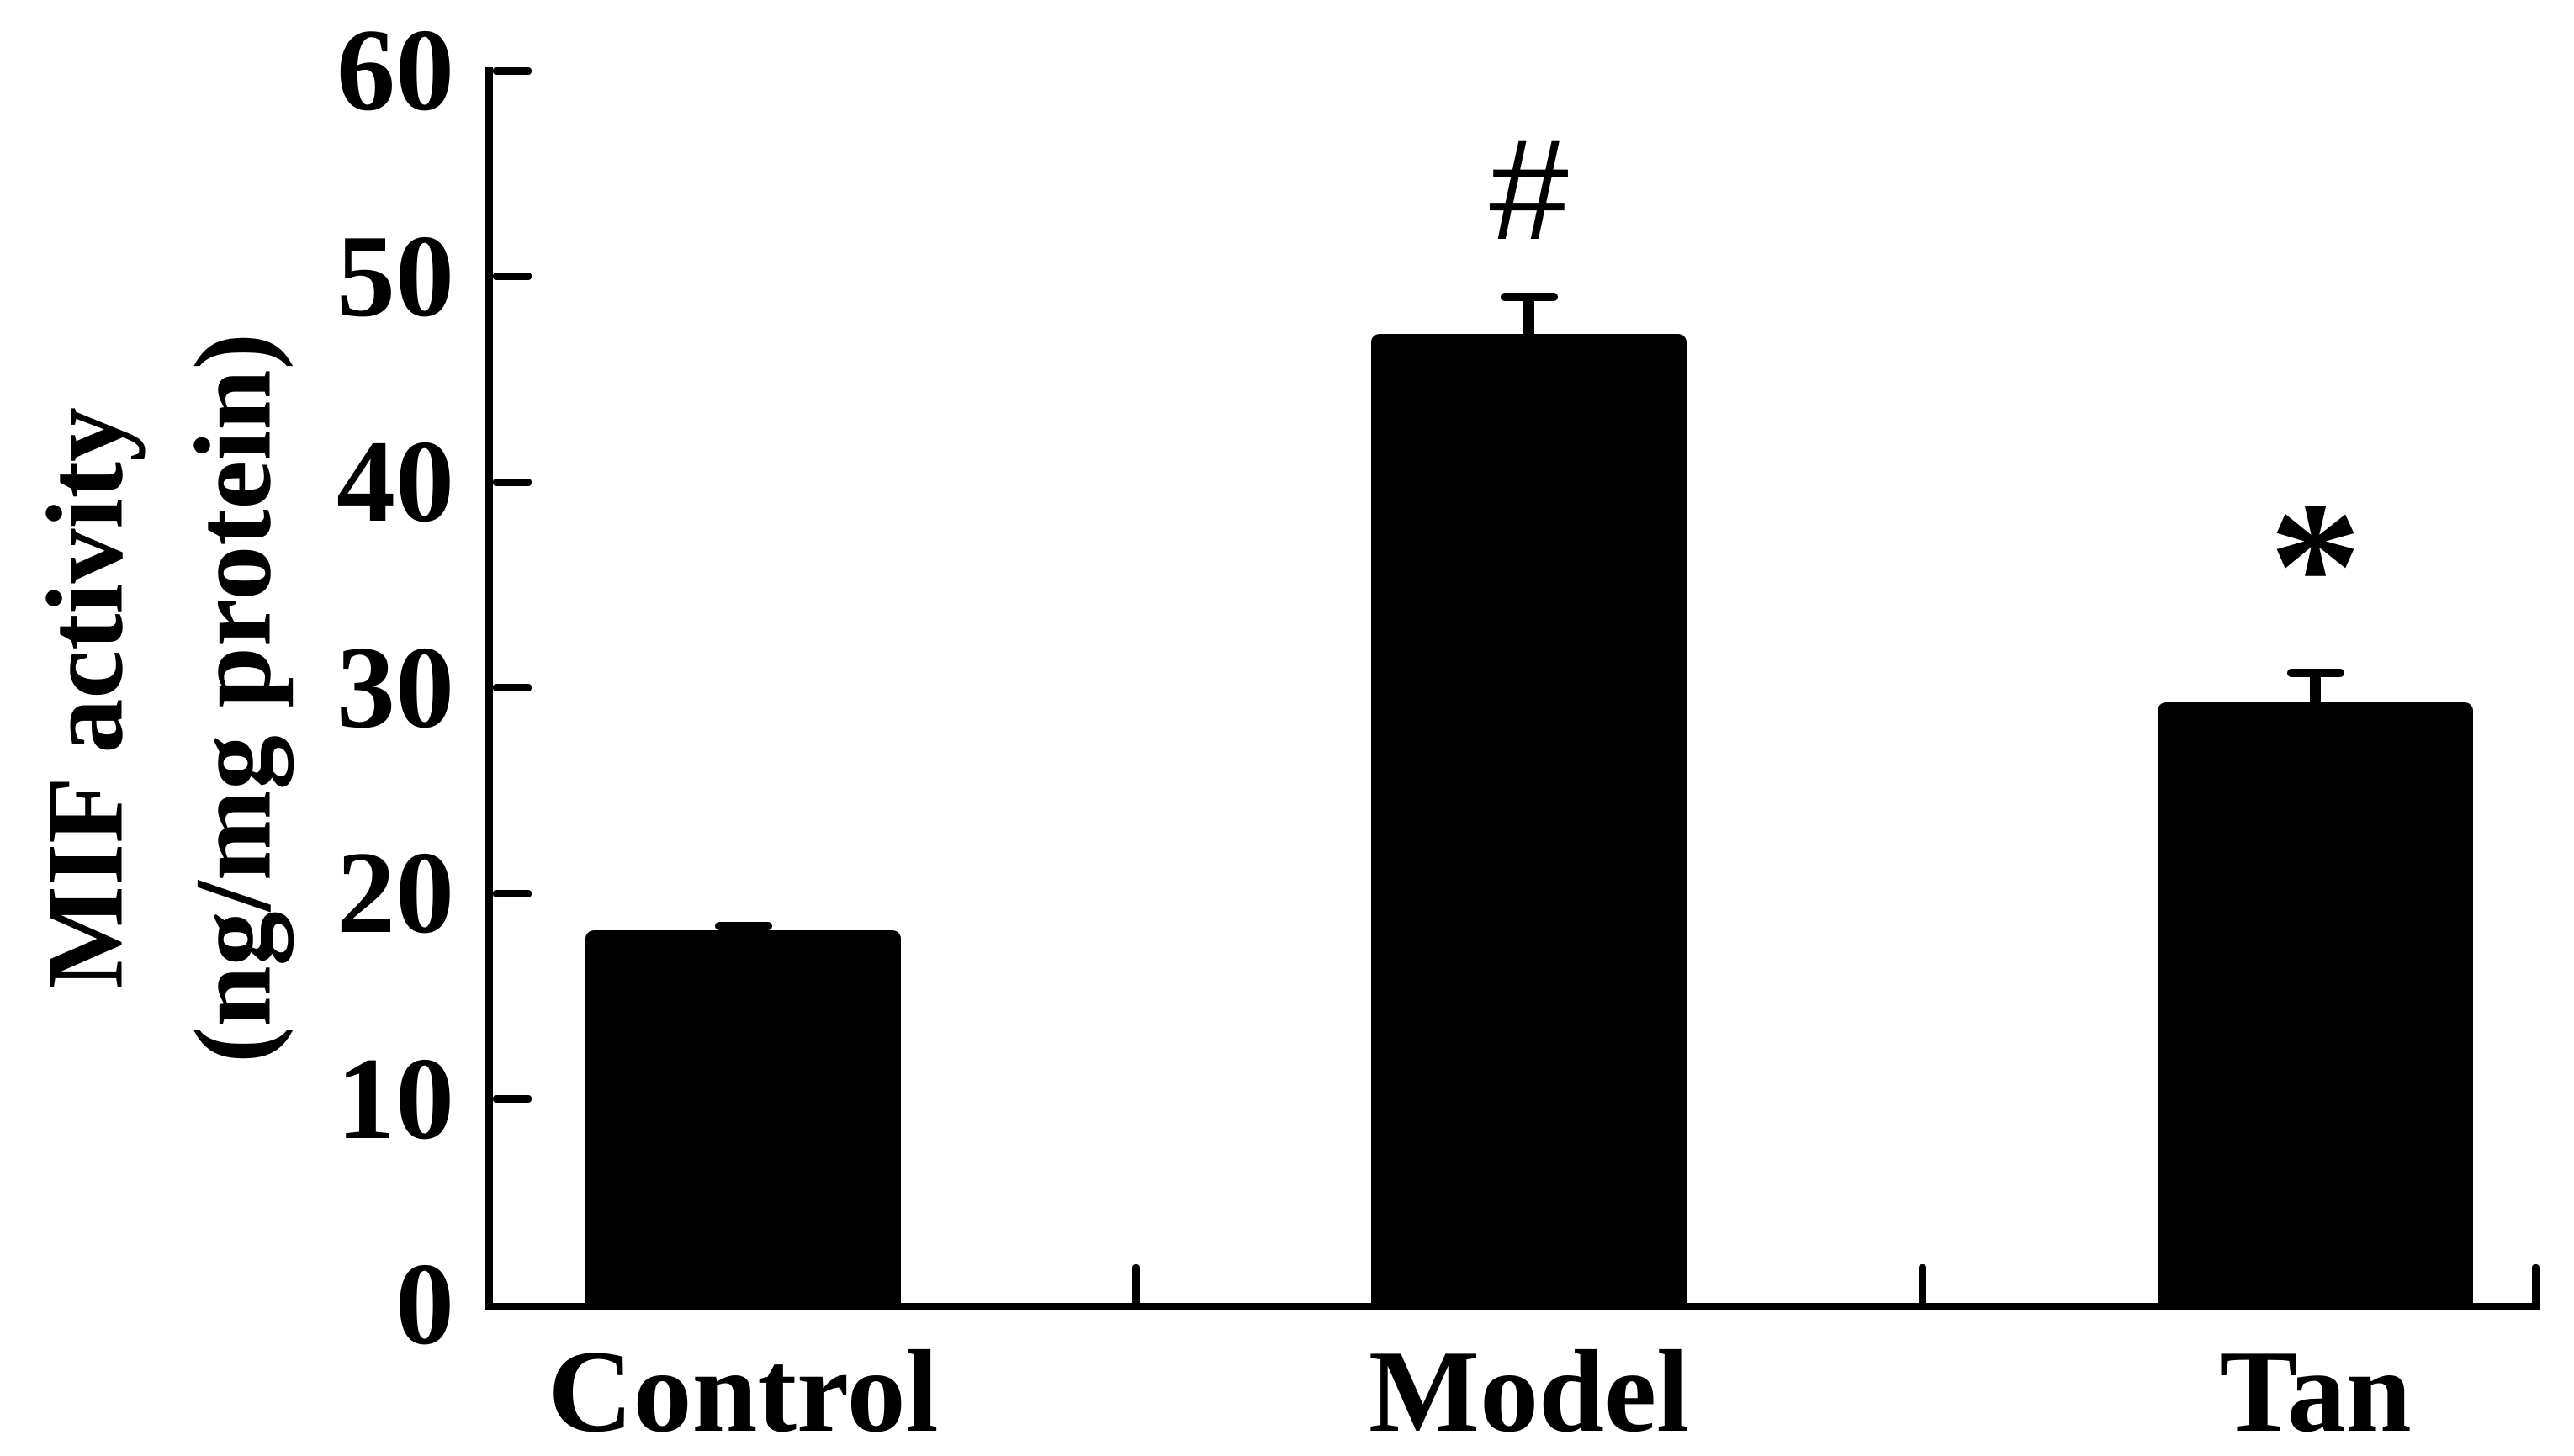  What do you see at coordinates (1512, 1306) in the screenshot?
I see `x-axis-line` at bounding box center [1512, 1306].